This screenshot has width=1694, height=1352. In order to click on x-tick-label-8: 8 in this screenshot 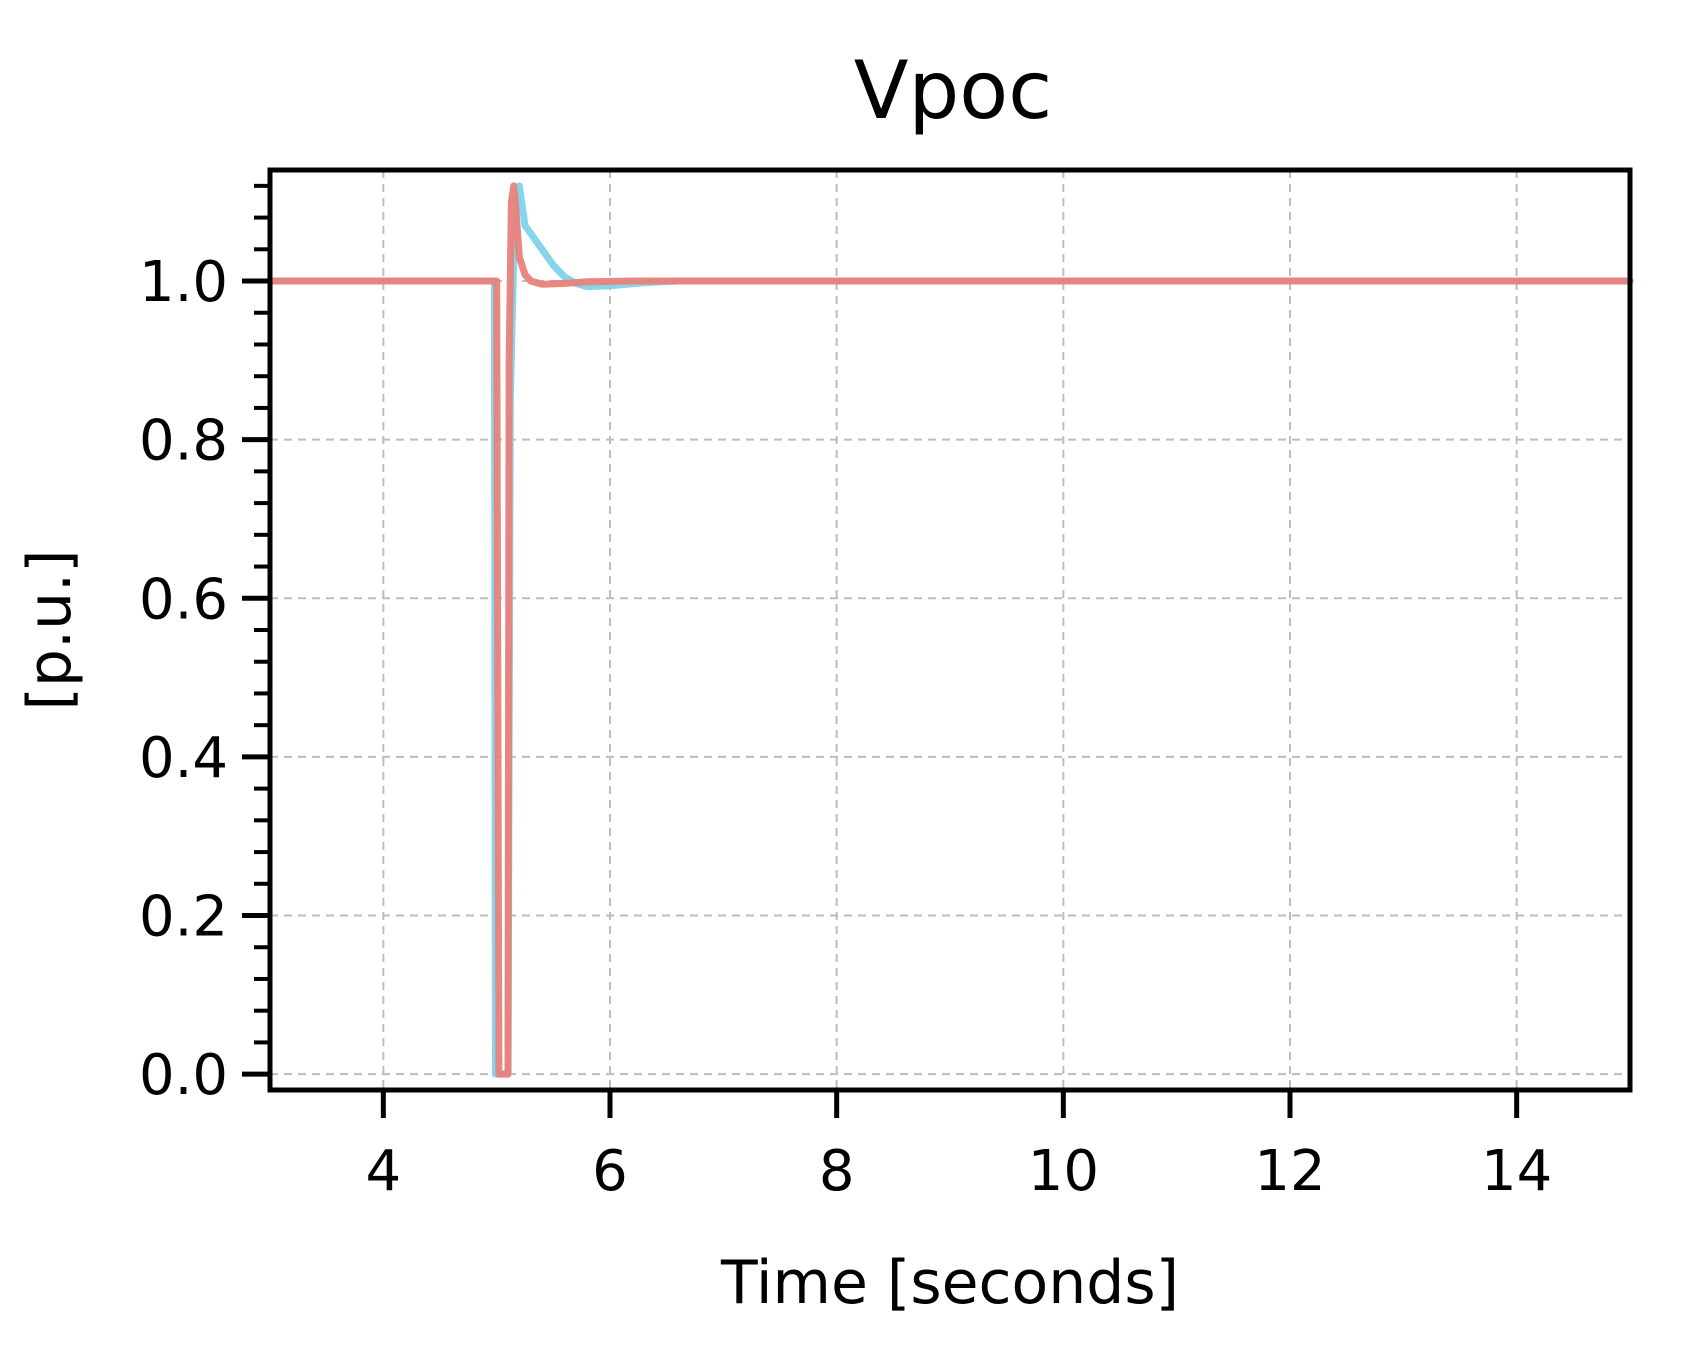, I will do `click(837, 1171)`.